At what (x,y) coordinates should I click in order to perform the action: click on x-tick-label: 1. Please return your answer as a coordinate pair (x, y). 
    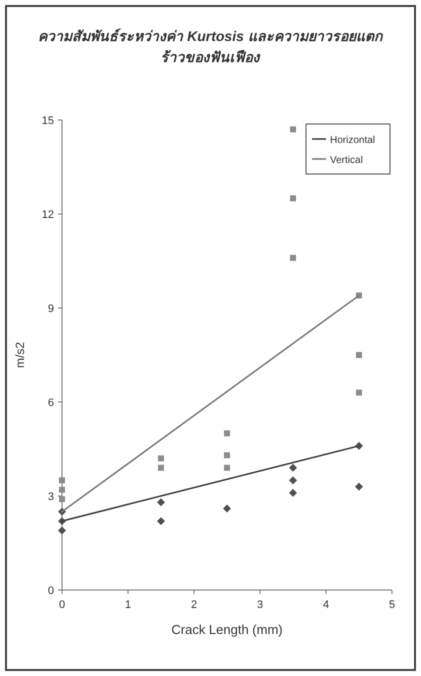
    Looking at the image, I should click on (128, 605).